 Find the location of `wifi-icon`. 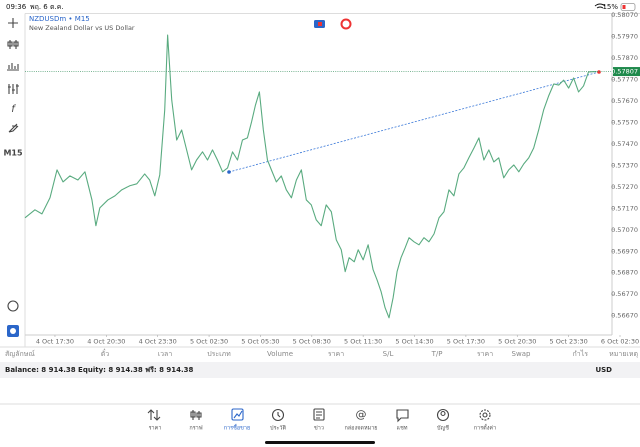

wifi-icon is located at coordinates (600, 6).